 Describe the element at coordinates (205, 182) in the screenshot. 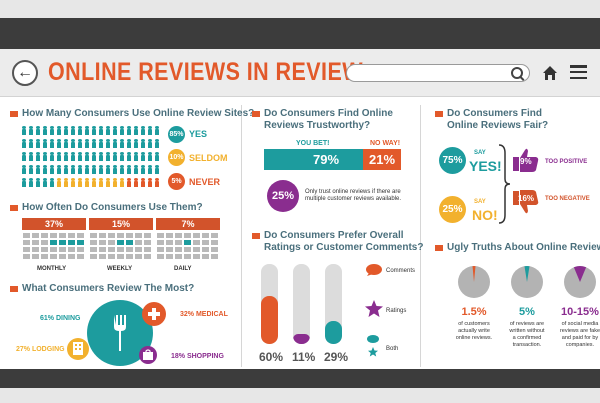

I see `never-label: NEVER` at that location.